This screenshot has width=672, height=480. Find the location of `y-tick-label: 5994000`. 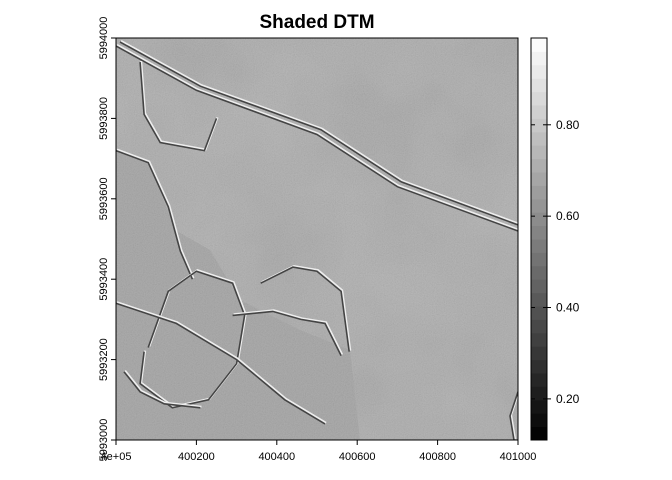

y-tick-label: 5994000 is located at coordinates (104, 38).